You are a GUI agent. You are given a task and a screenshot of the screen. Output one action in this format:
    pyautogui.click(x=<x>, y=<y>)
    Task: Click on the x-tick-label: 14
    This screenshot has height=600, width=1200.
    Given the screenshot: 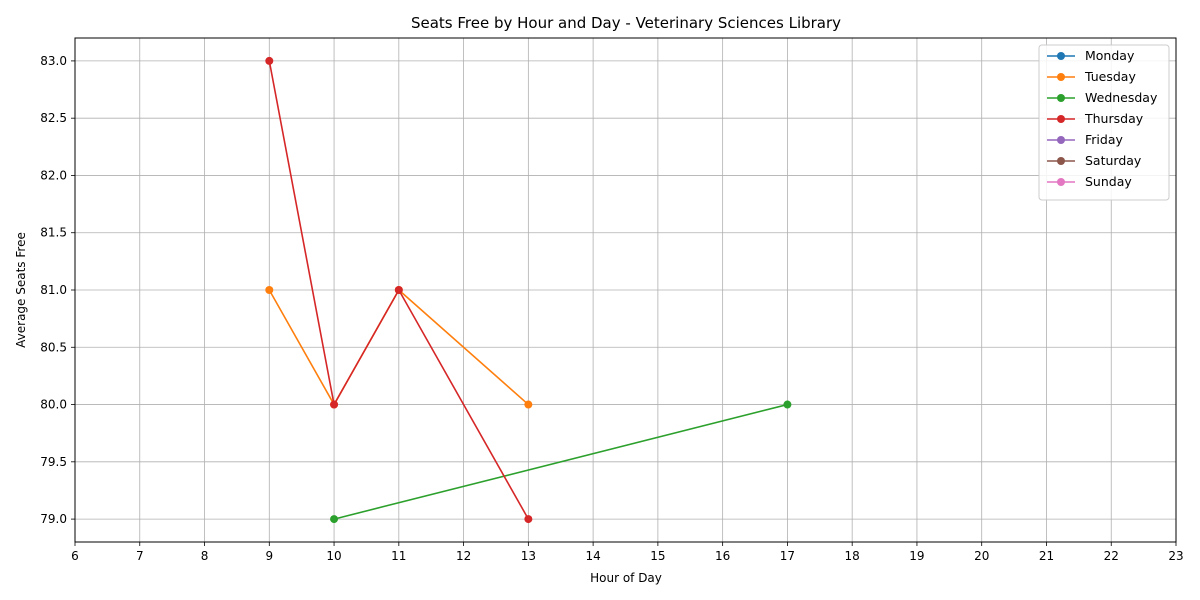 What is the action you would take?
    pyautogui.click(x=592, y=556)
    